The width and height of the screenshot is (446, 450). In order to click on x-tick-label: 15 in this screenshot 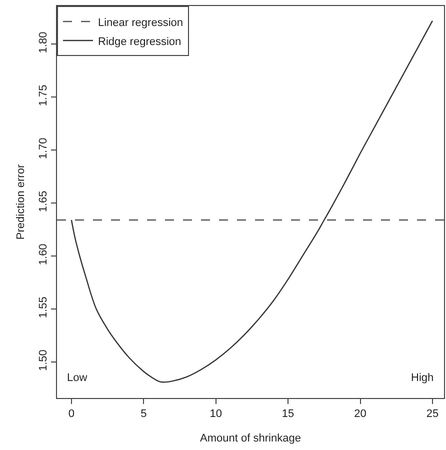, I will do `click(288, 414)`.